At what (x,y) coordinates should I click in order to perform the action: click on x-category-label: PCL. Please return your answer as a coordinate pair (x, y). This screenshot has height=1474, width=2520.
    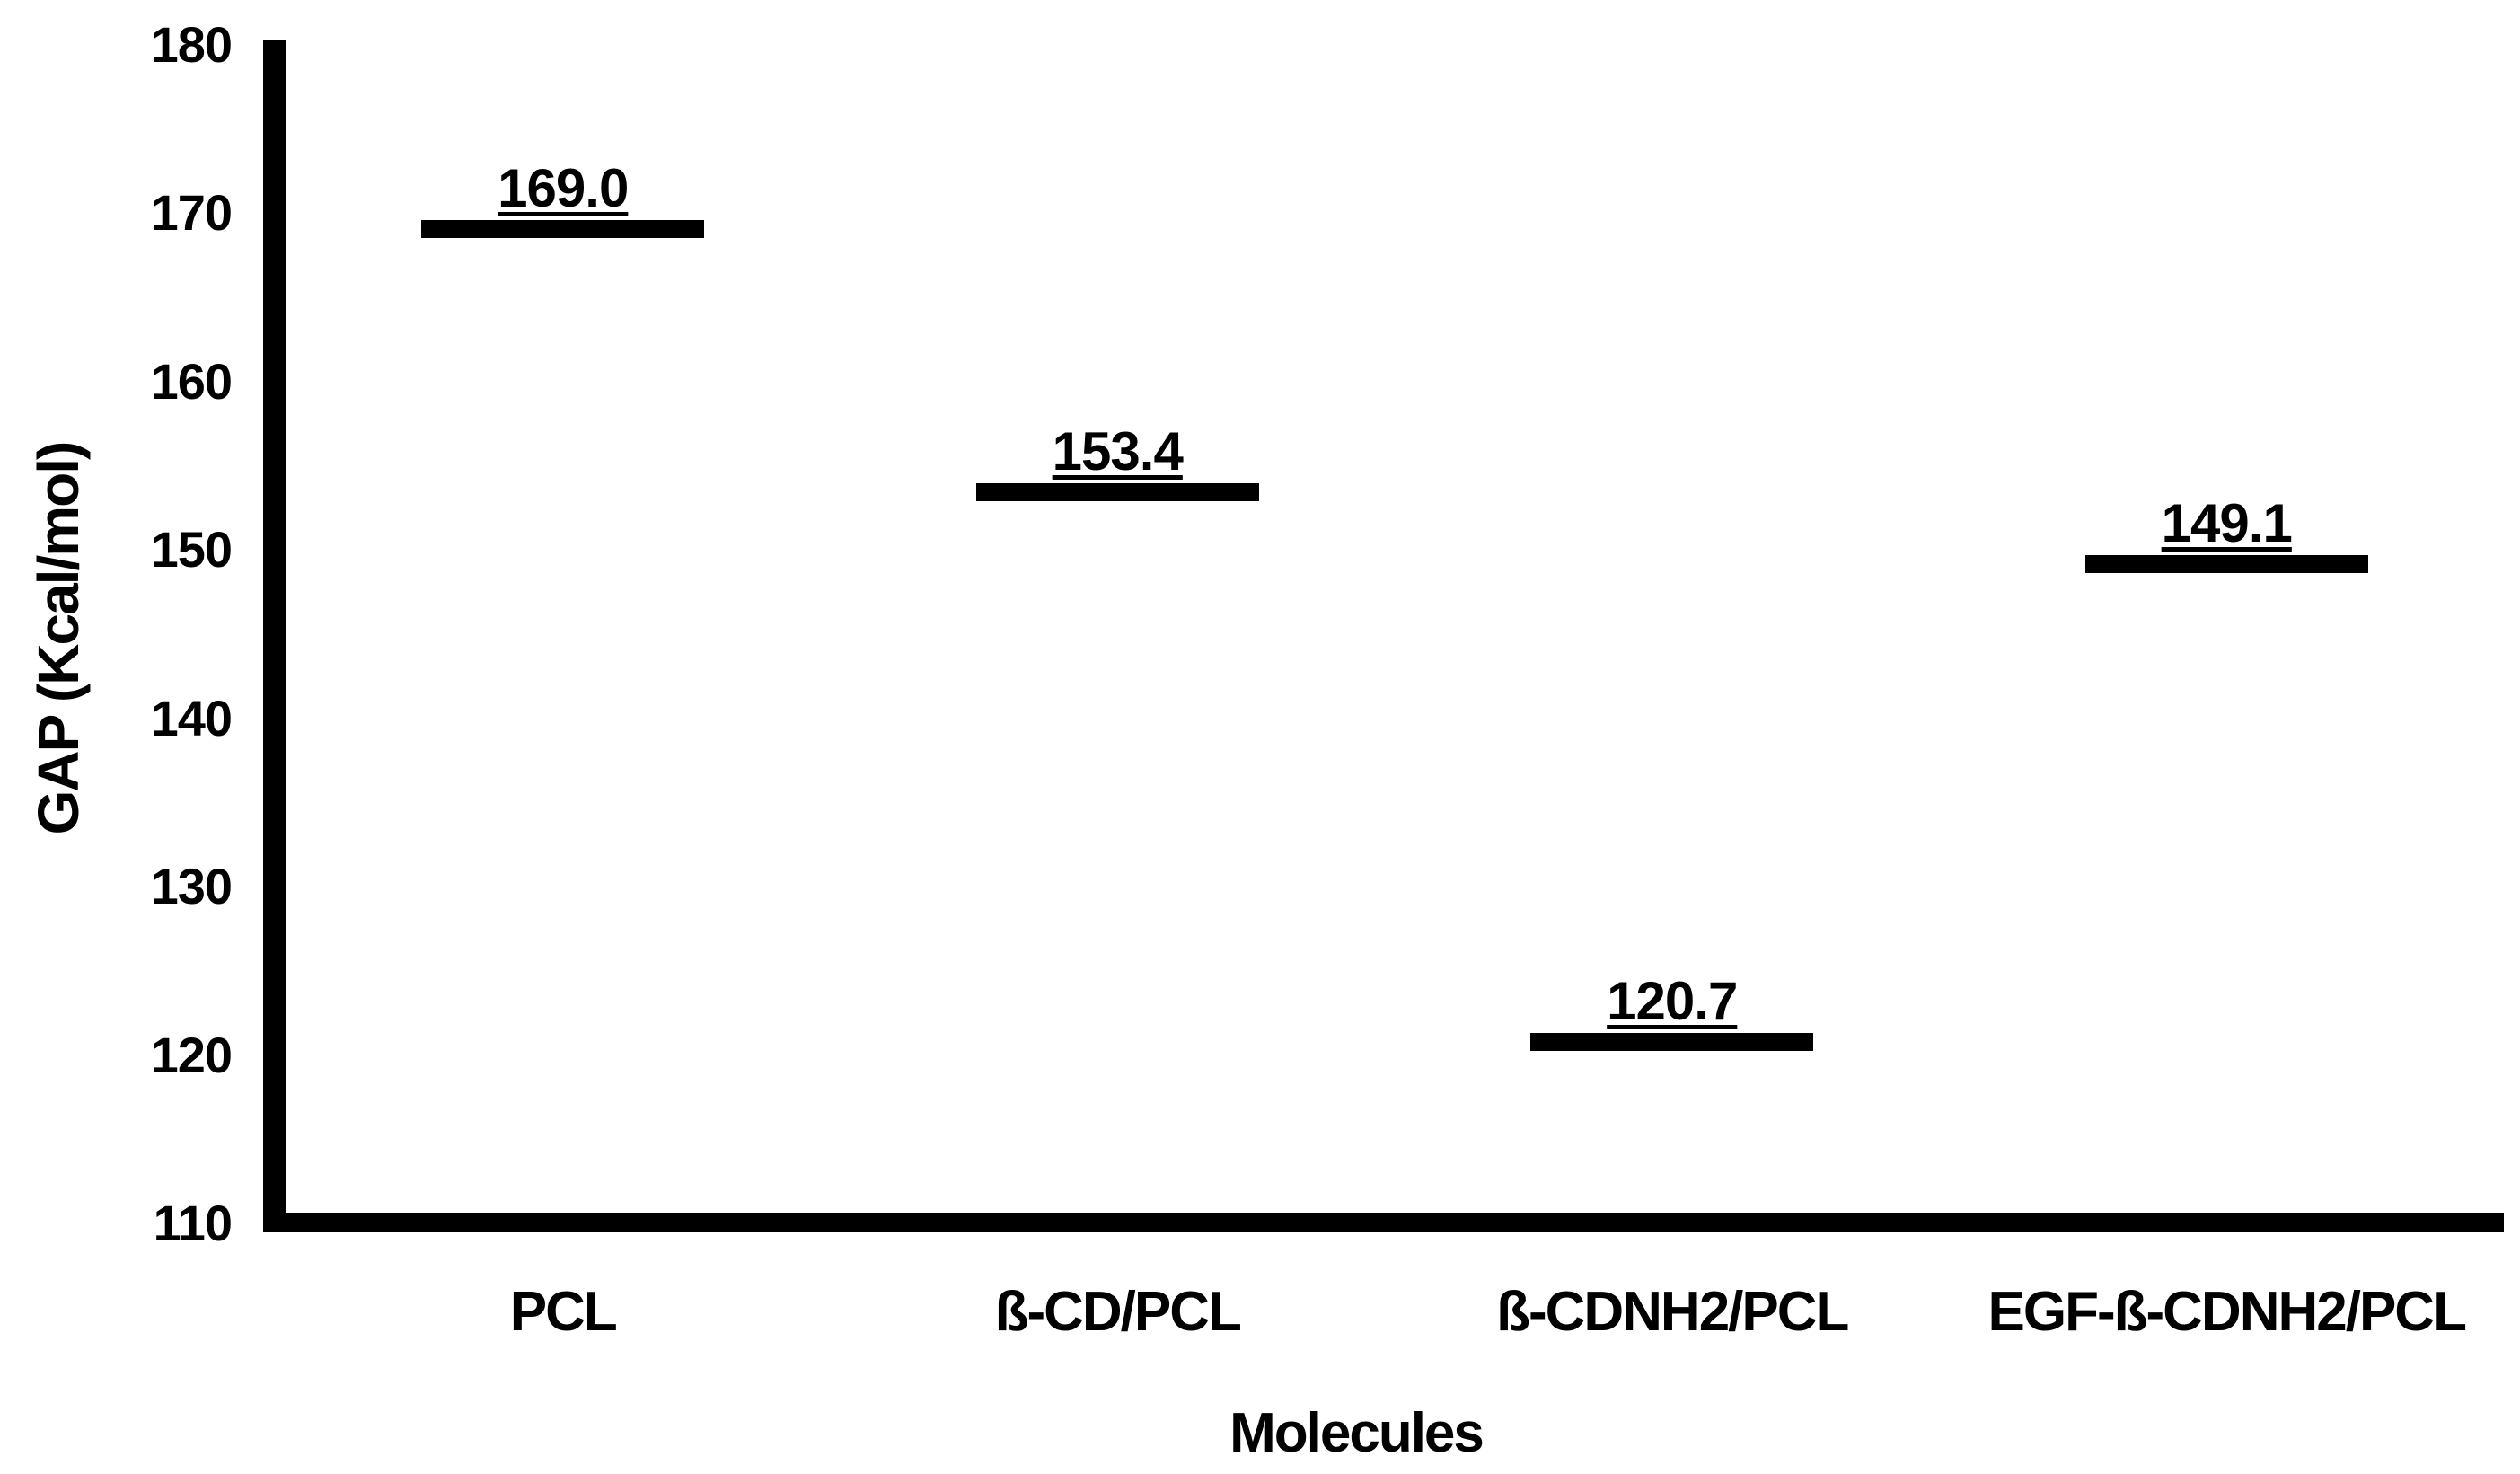
    Looking at the image, I should click on (563, 1312).